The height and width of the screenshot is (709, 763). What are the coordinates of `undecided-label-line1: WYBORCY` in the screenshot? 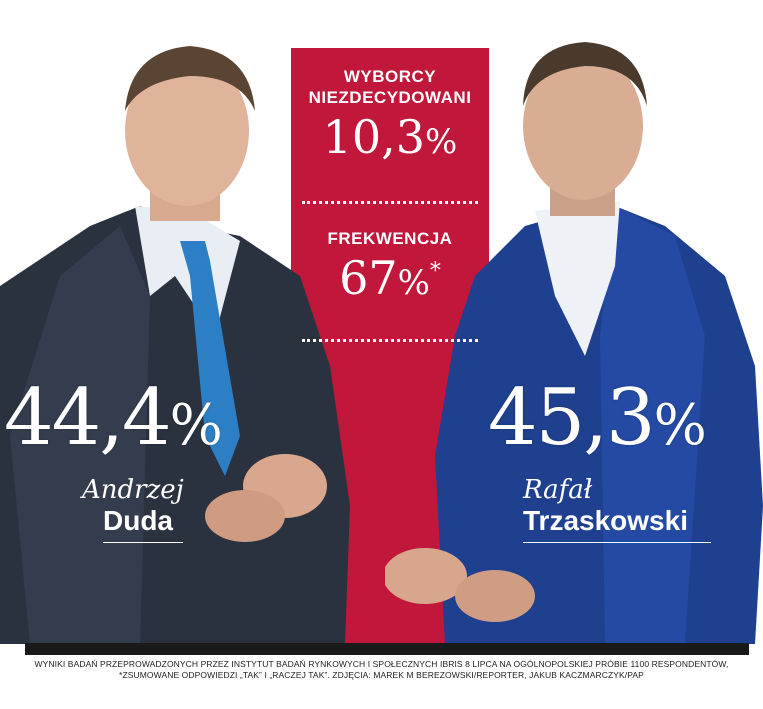 It's located at (390, 76).